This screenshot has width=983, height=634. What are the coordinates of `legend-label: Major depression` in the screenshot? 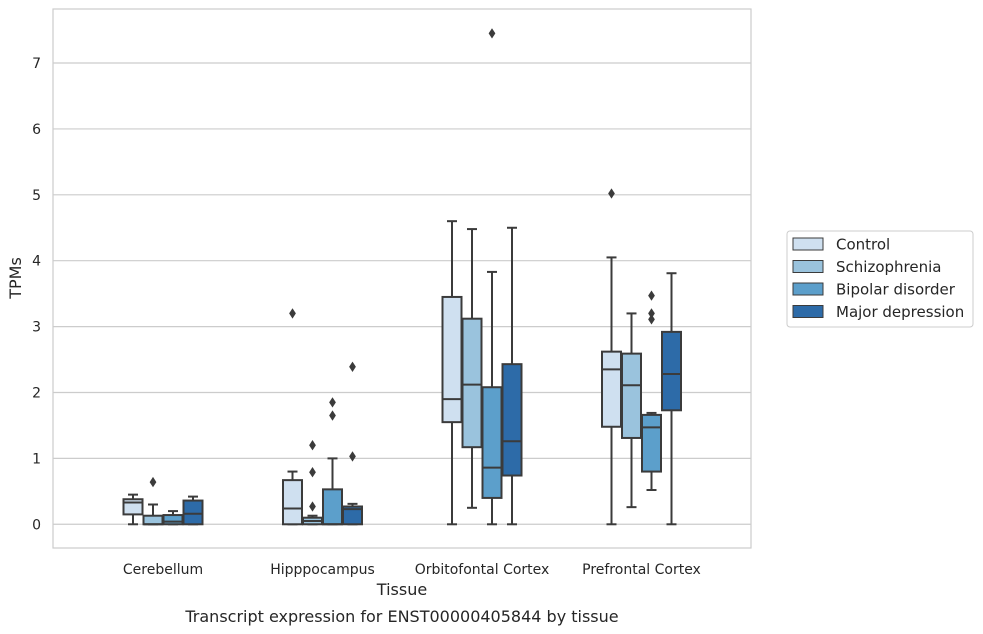 It's located at (900, 312).